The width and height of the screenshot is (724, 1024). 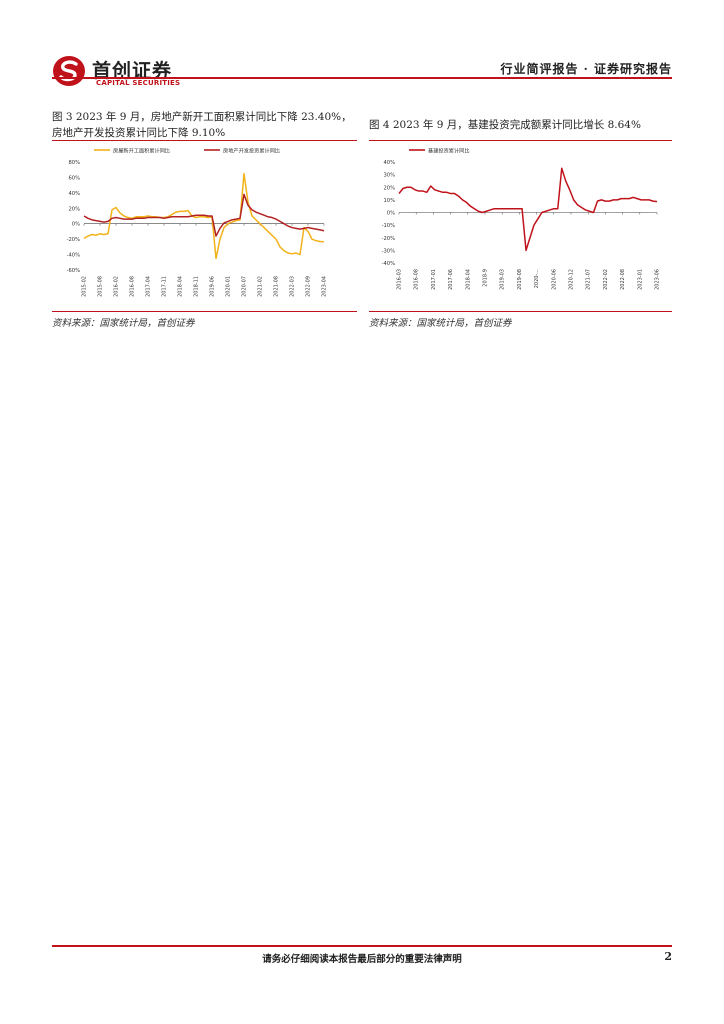 I want to click on x-tick-label: 2018-9, so click(x=486, y=278).